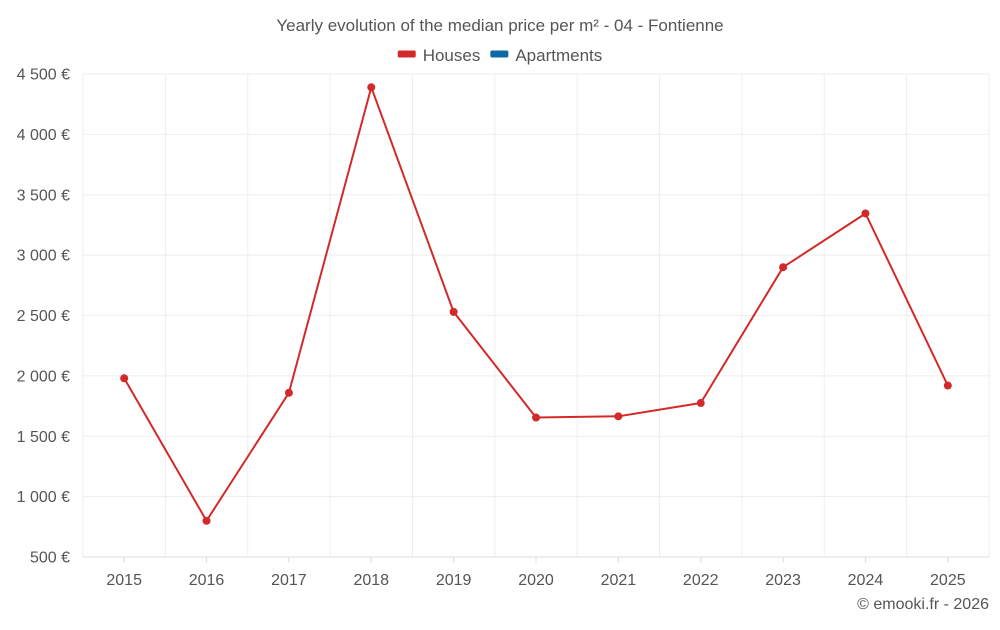 This screenshot has height=630, width=1000. Describe the element at coordinates (124, 580) in the screenshot. I see `x-tick-label: 2015` at that location.